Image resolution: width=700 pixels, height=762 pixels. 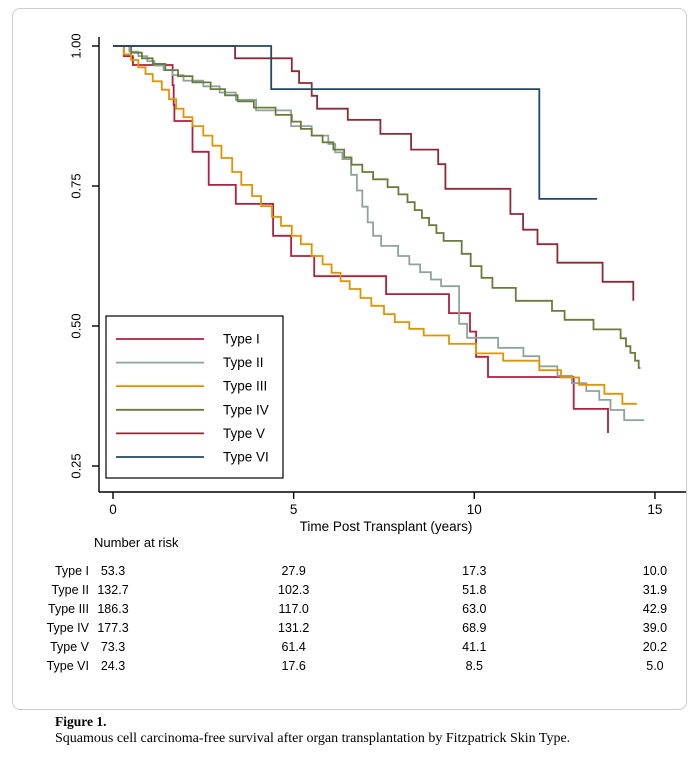 What do you see at coordinates (293, 609) in the screenshot?
I see `risk-value: 117.0` at bounding box center [293, 609].